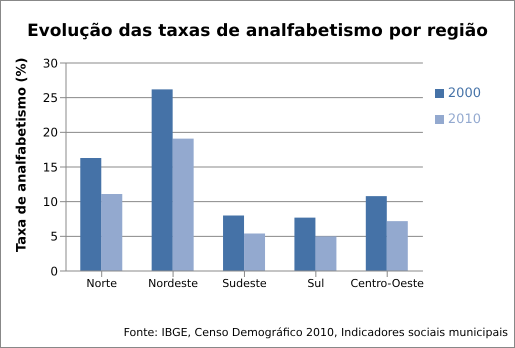  Describe the element at coordinates (22, 155) in the screenshot. I see `y-axis-title: Taxa de analfabetismo (%)` at that location.